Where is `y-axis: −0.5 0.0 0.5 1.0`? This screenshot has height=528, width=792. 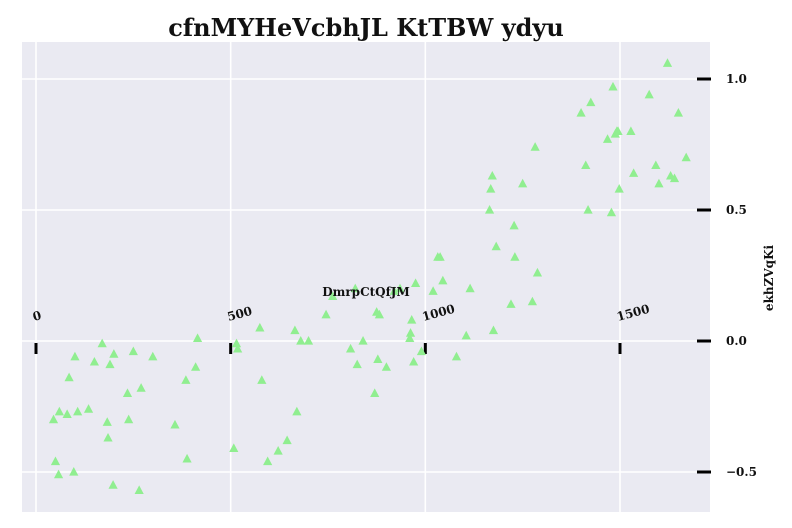 y-axis: −0.5 0.0 0.5 1.0 is located at coordinates (727, 275).